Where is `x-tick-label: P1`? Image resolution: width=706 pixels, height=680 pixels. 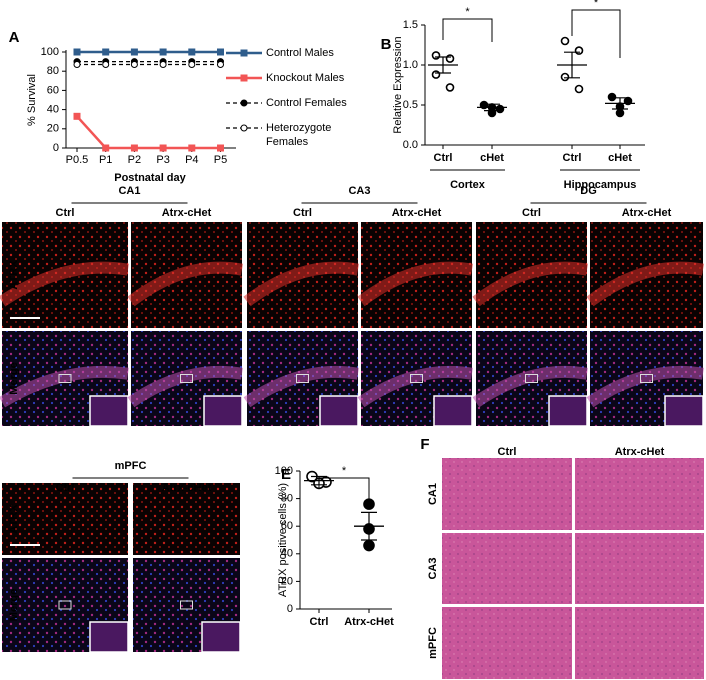
x-tick-label: P1 is located at coordinates (105, 160).